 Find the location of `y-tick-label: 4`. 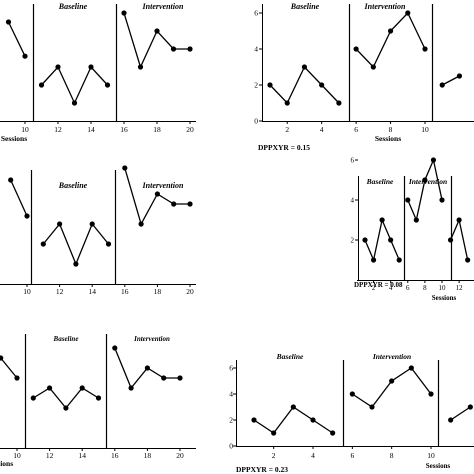

y-tick-label: 4 is located at coordinates (231, 394).